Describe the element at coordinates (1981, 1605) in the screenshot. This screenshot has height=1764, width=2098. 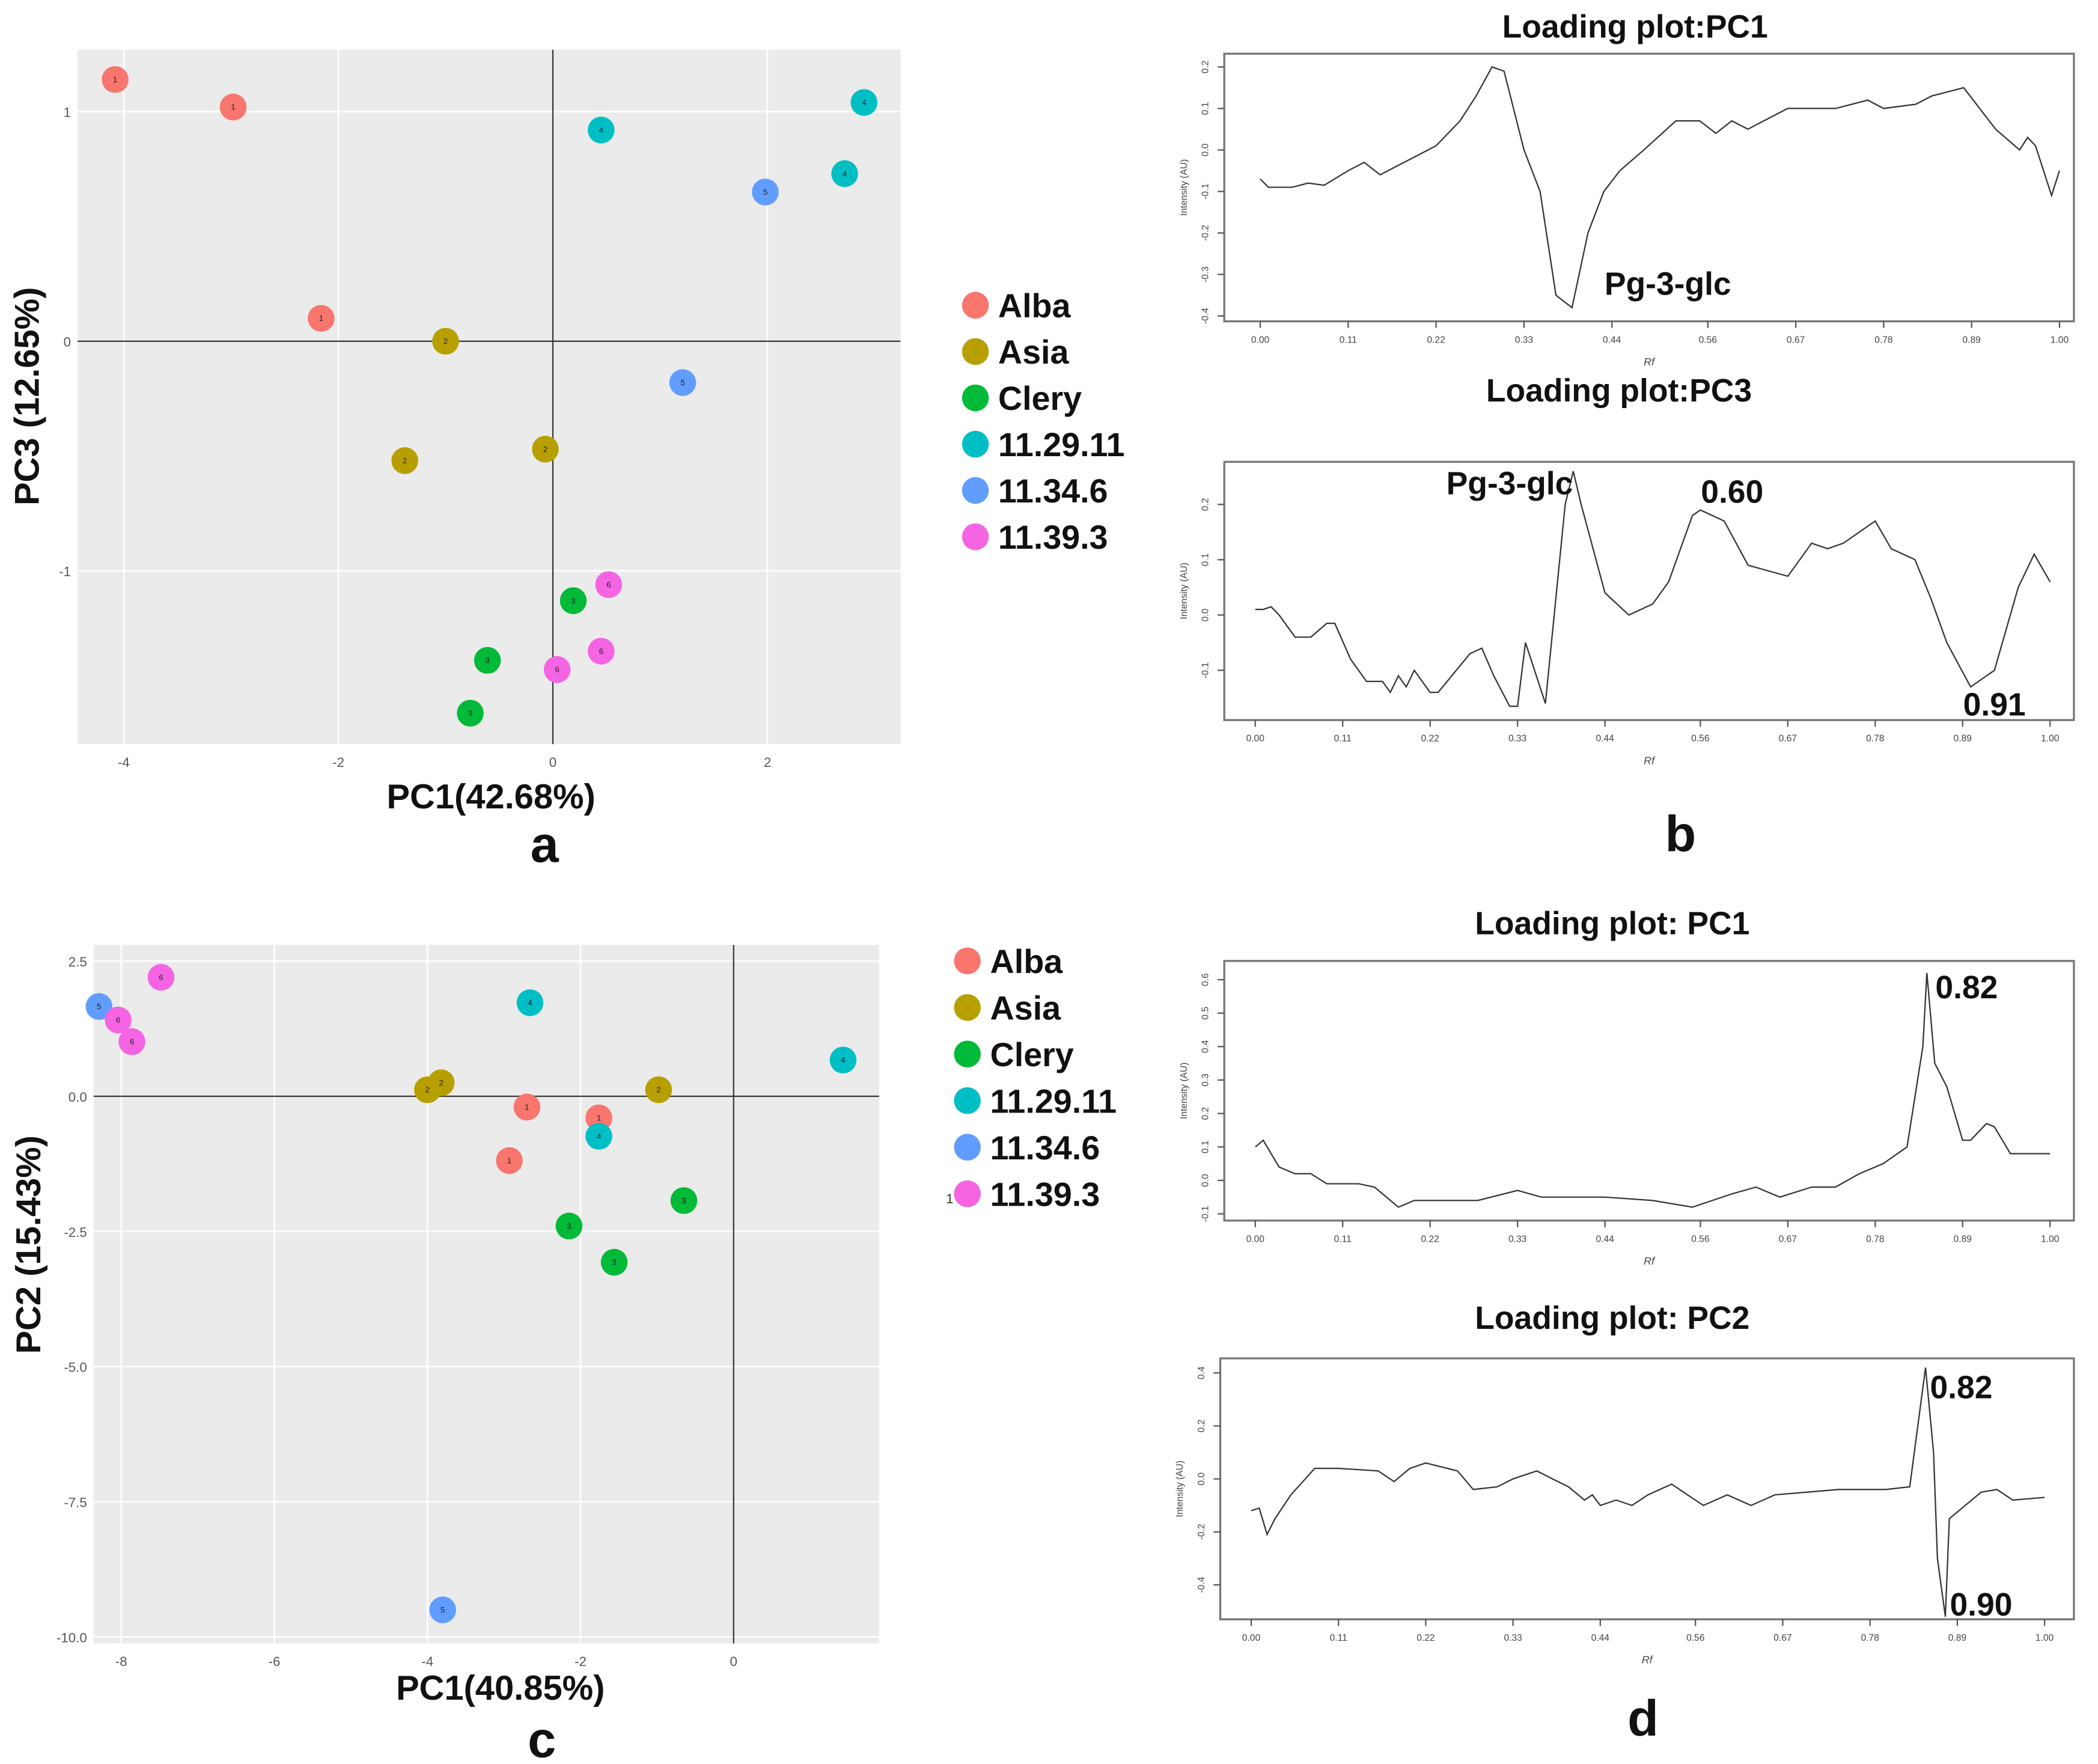
I see `annotation: 0.90` at that location.